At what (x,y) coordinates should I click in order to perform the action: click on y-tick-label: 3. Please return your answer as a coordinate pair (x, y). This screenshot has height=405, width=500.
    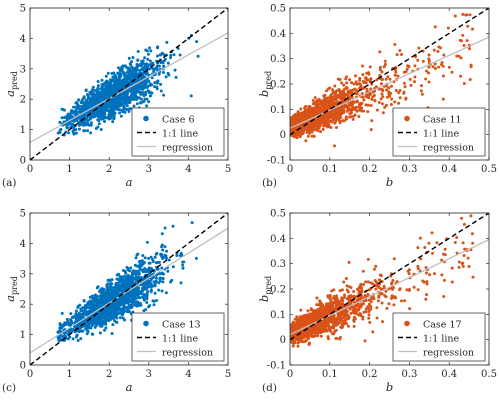
    Looking at the image, I should click on (23, 274).